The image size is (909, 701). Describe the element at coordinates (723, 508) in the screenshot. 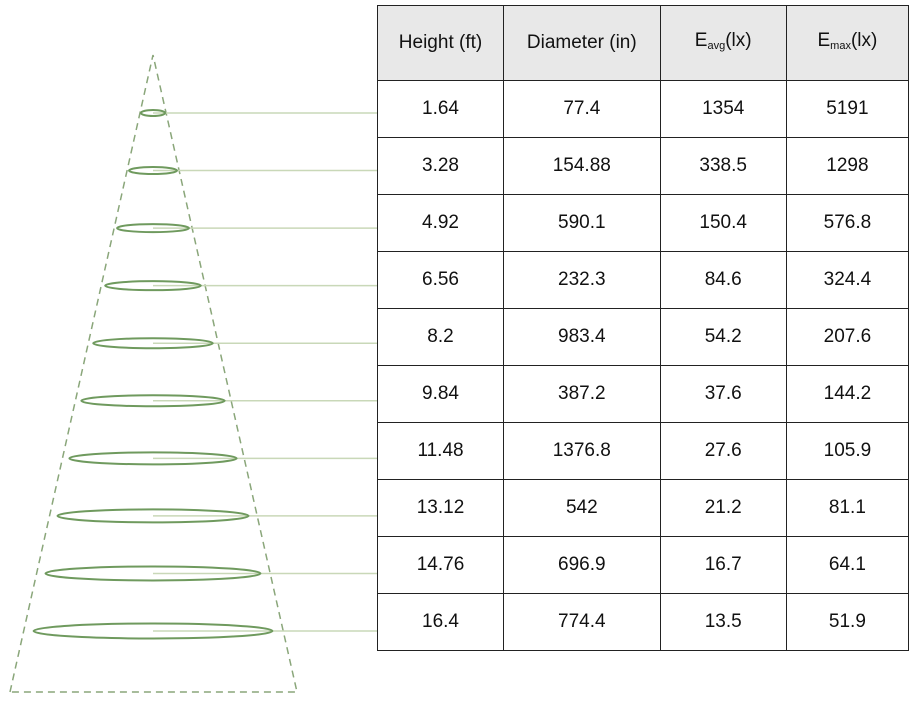

I see `table-cell: 21.2` at that location.